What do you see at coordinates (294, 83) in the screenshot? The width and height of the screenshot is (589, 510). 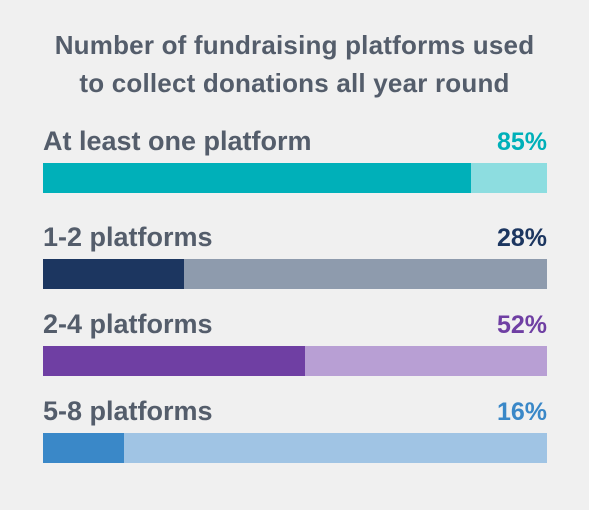 I see `chart-title-line-2: to collect donations all year round` at bounding box center [294, 83].